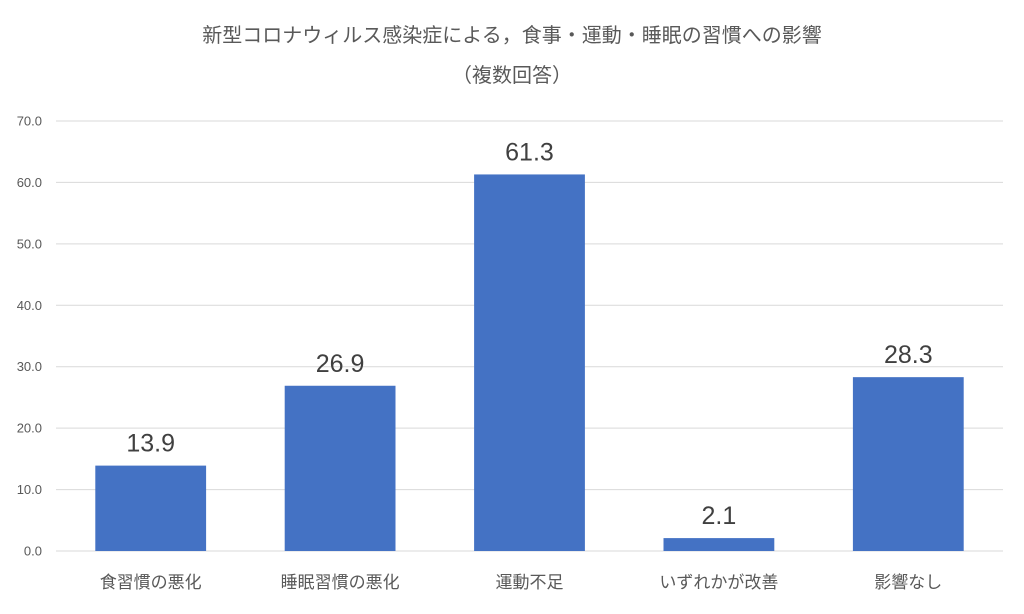 The width and height of the screenshot is (1024, 614). What do you see at coordinates (340, 364) in the screenshot?
I see `bar-value-label: 26.9` at bounding box center [340, 364].